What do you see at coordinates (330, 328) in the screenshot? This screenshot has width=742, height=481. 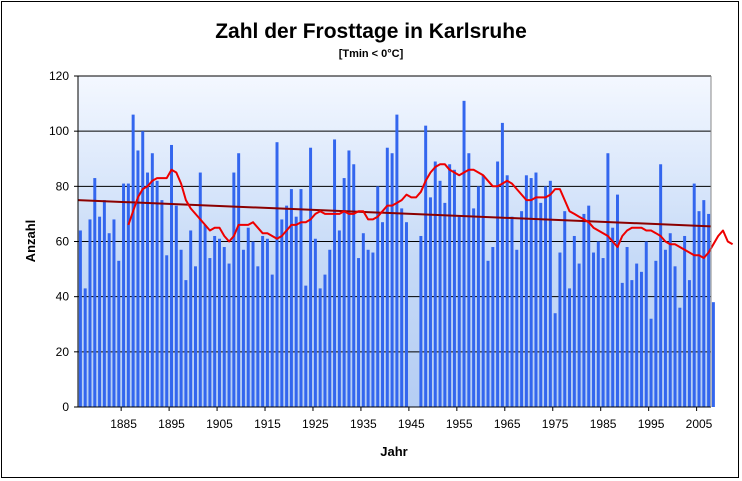 I see `bar-1928` at bounding box center [330, 328].